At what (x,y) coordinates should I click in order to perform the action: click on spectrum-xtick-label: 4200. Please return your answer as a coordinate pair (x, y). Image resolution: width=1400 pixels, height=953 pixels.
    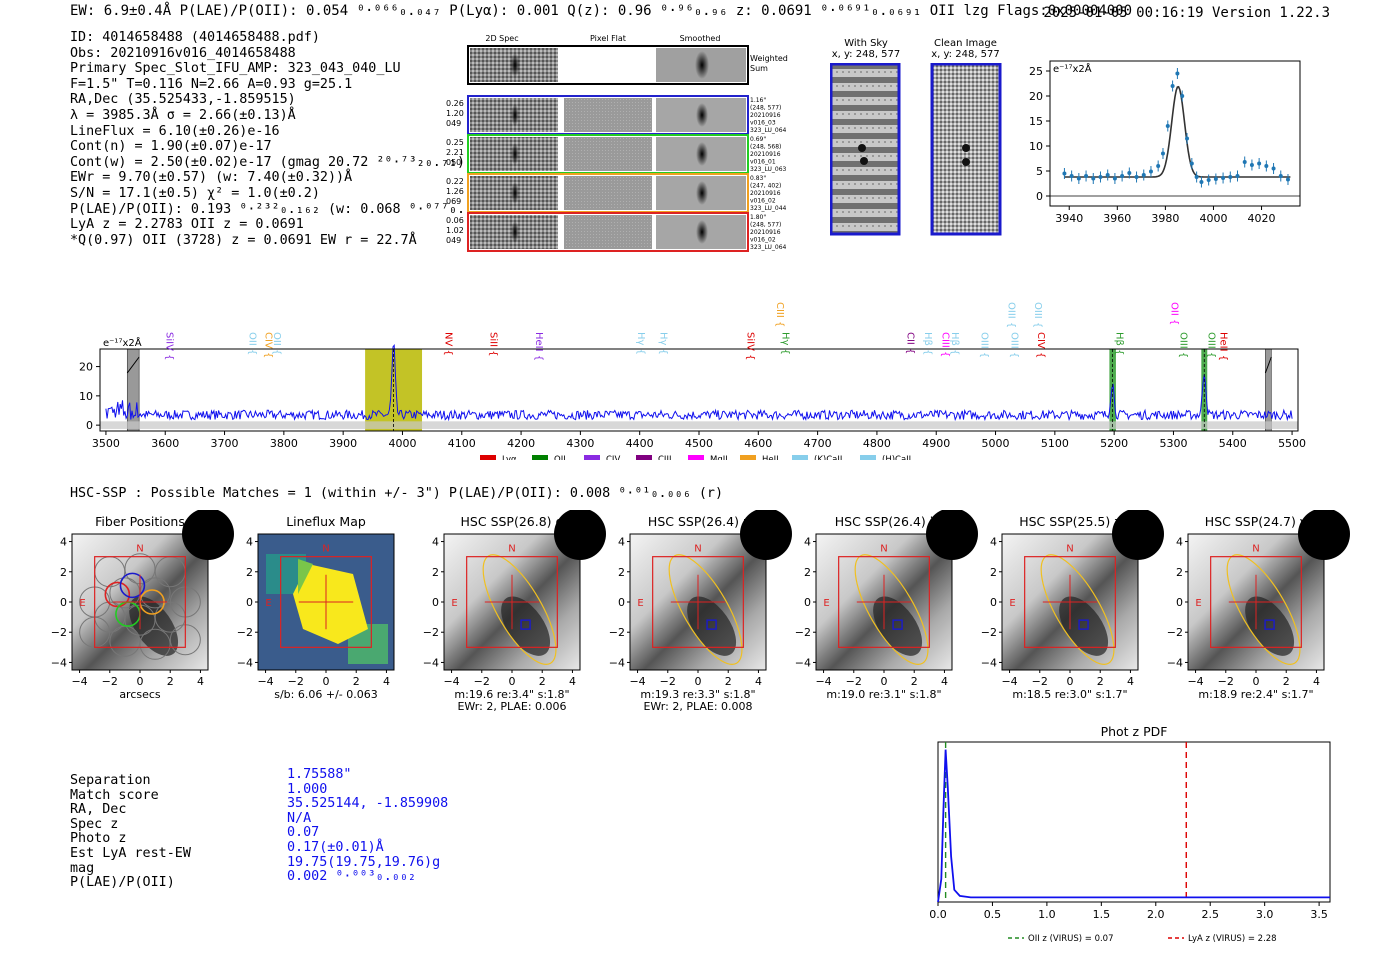
    Looking at the image, I should click on (521, 443).